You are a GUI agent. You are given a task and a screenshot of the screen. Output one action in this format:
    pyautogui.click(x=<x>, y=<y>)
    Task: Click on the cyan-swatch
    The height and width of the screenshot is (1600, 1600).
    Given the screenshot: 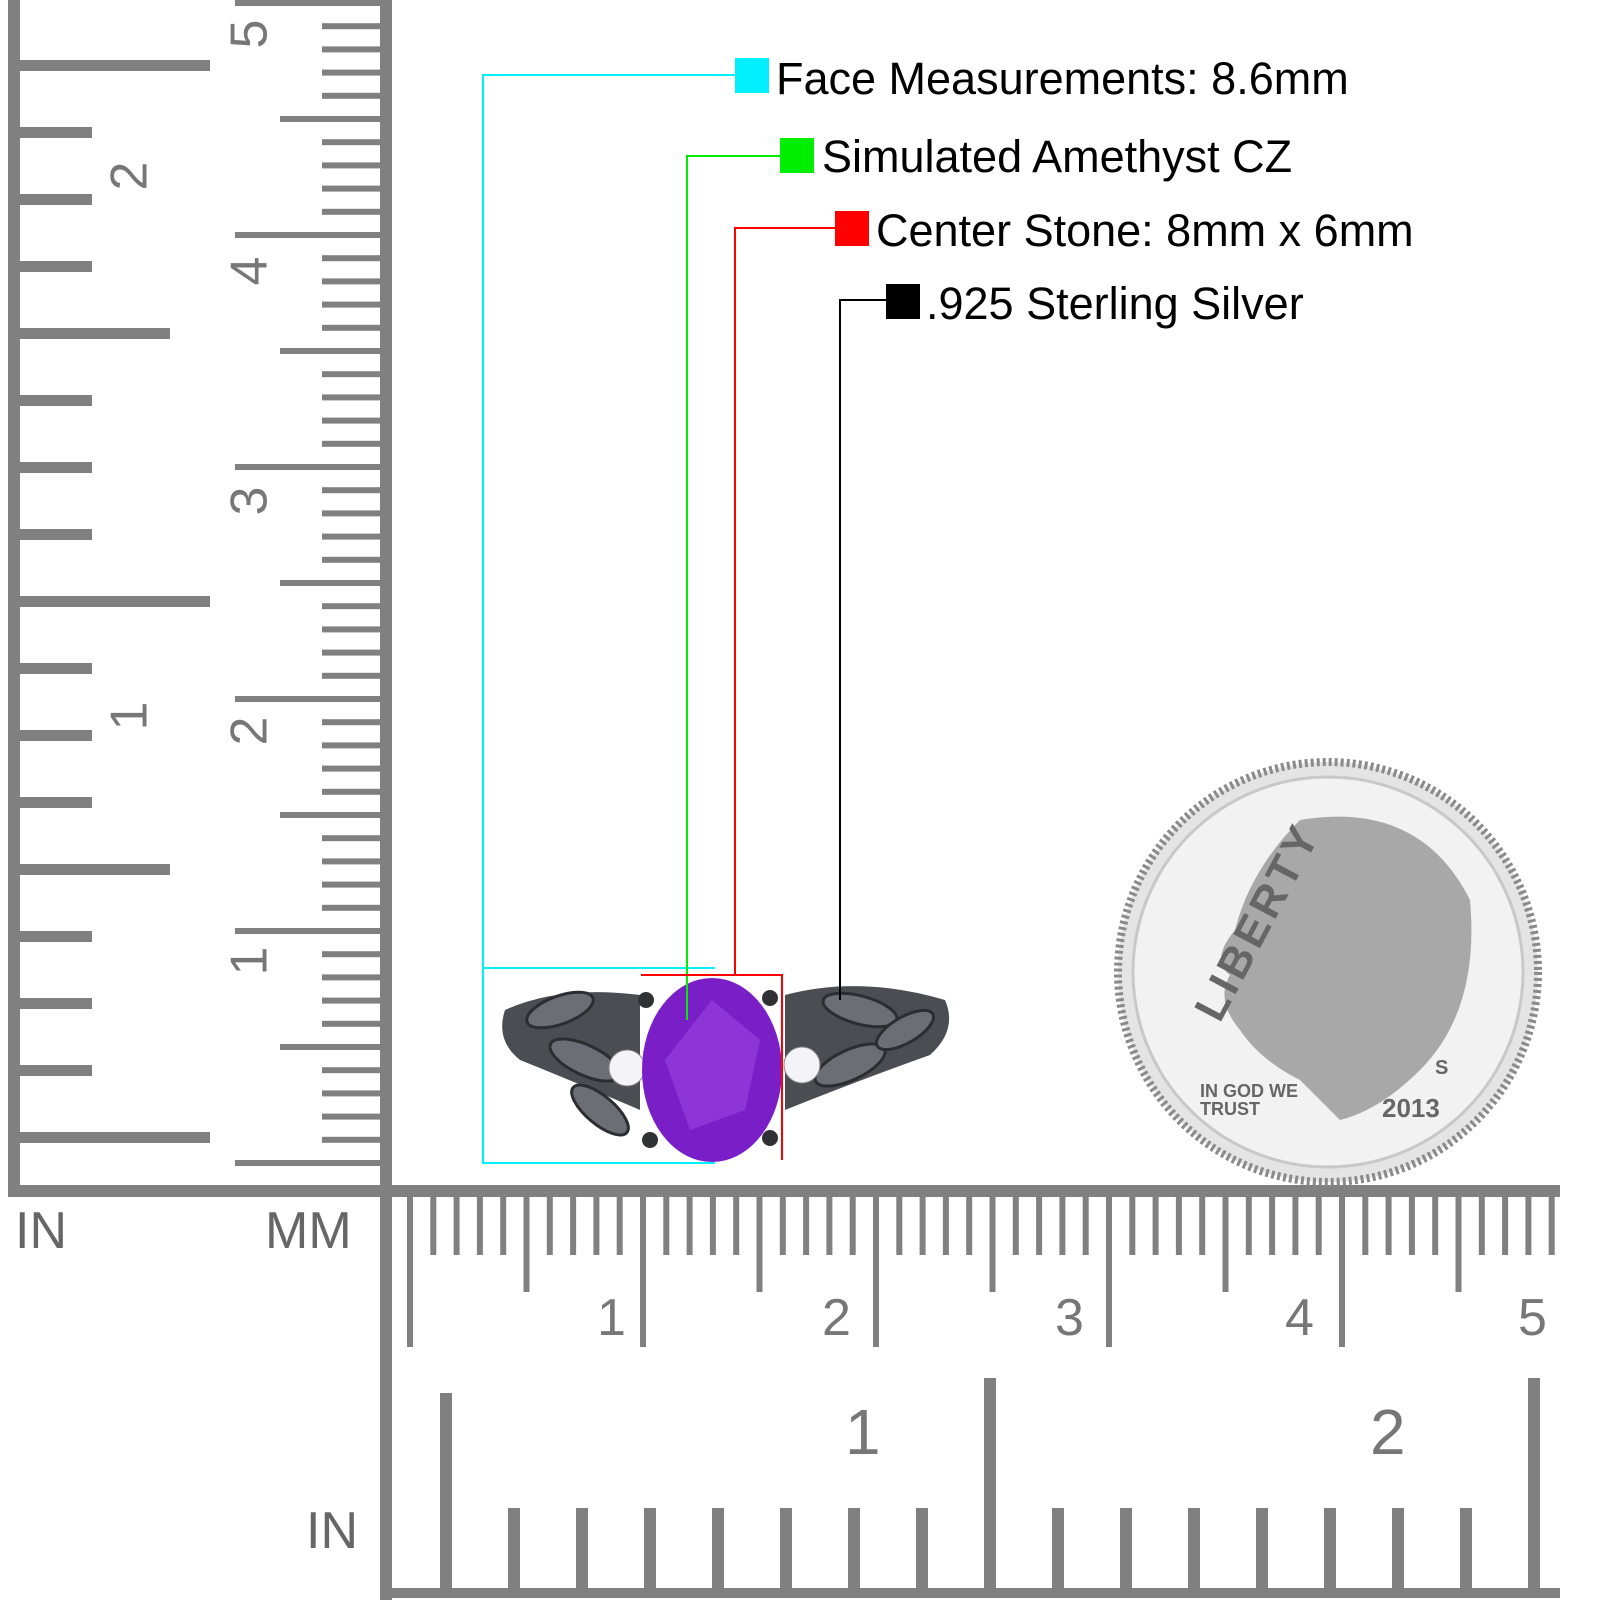 What is the action you would take?
    pyautogui.click(x=752, y=75)
    